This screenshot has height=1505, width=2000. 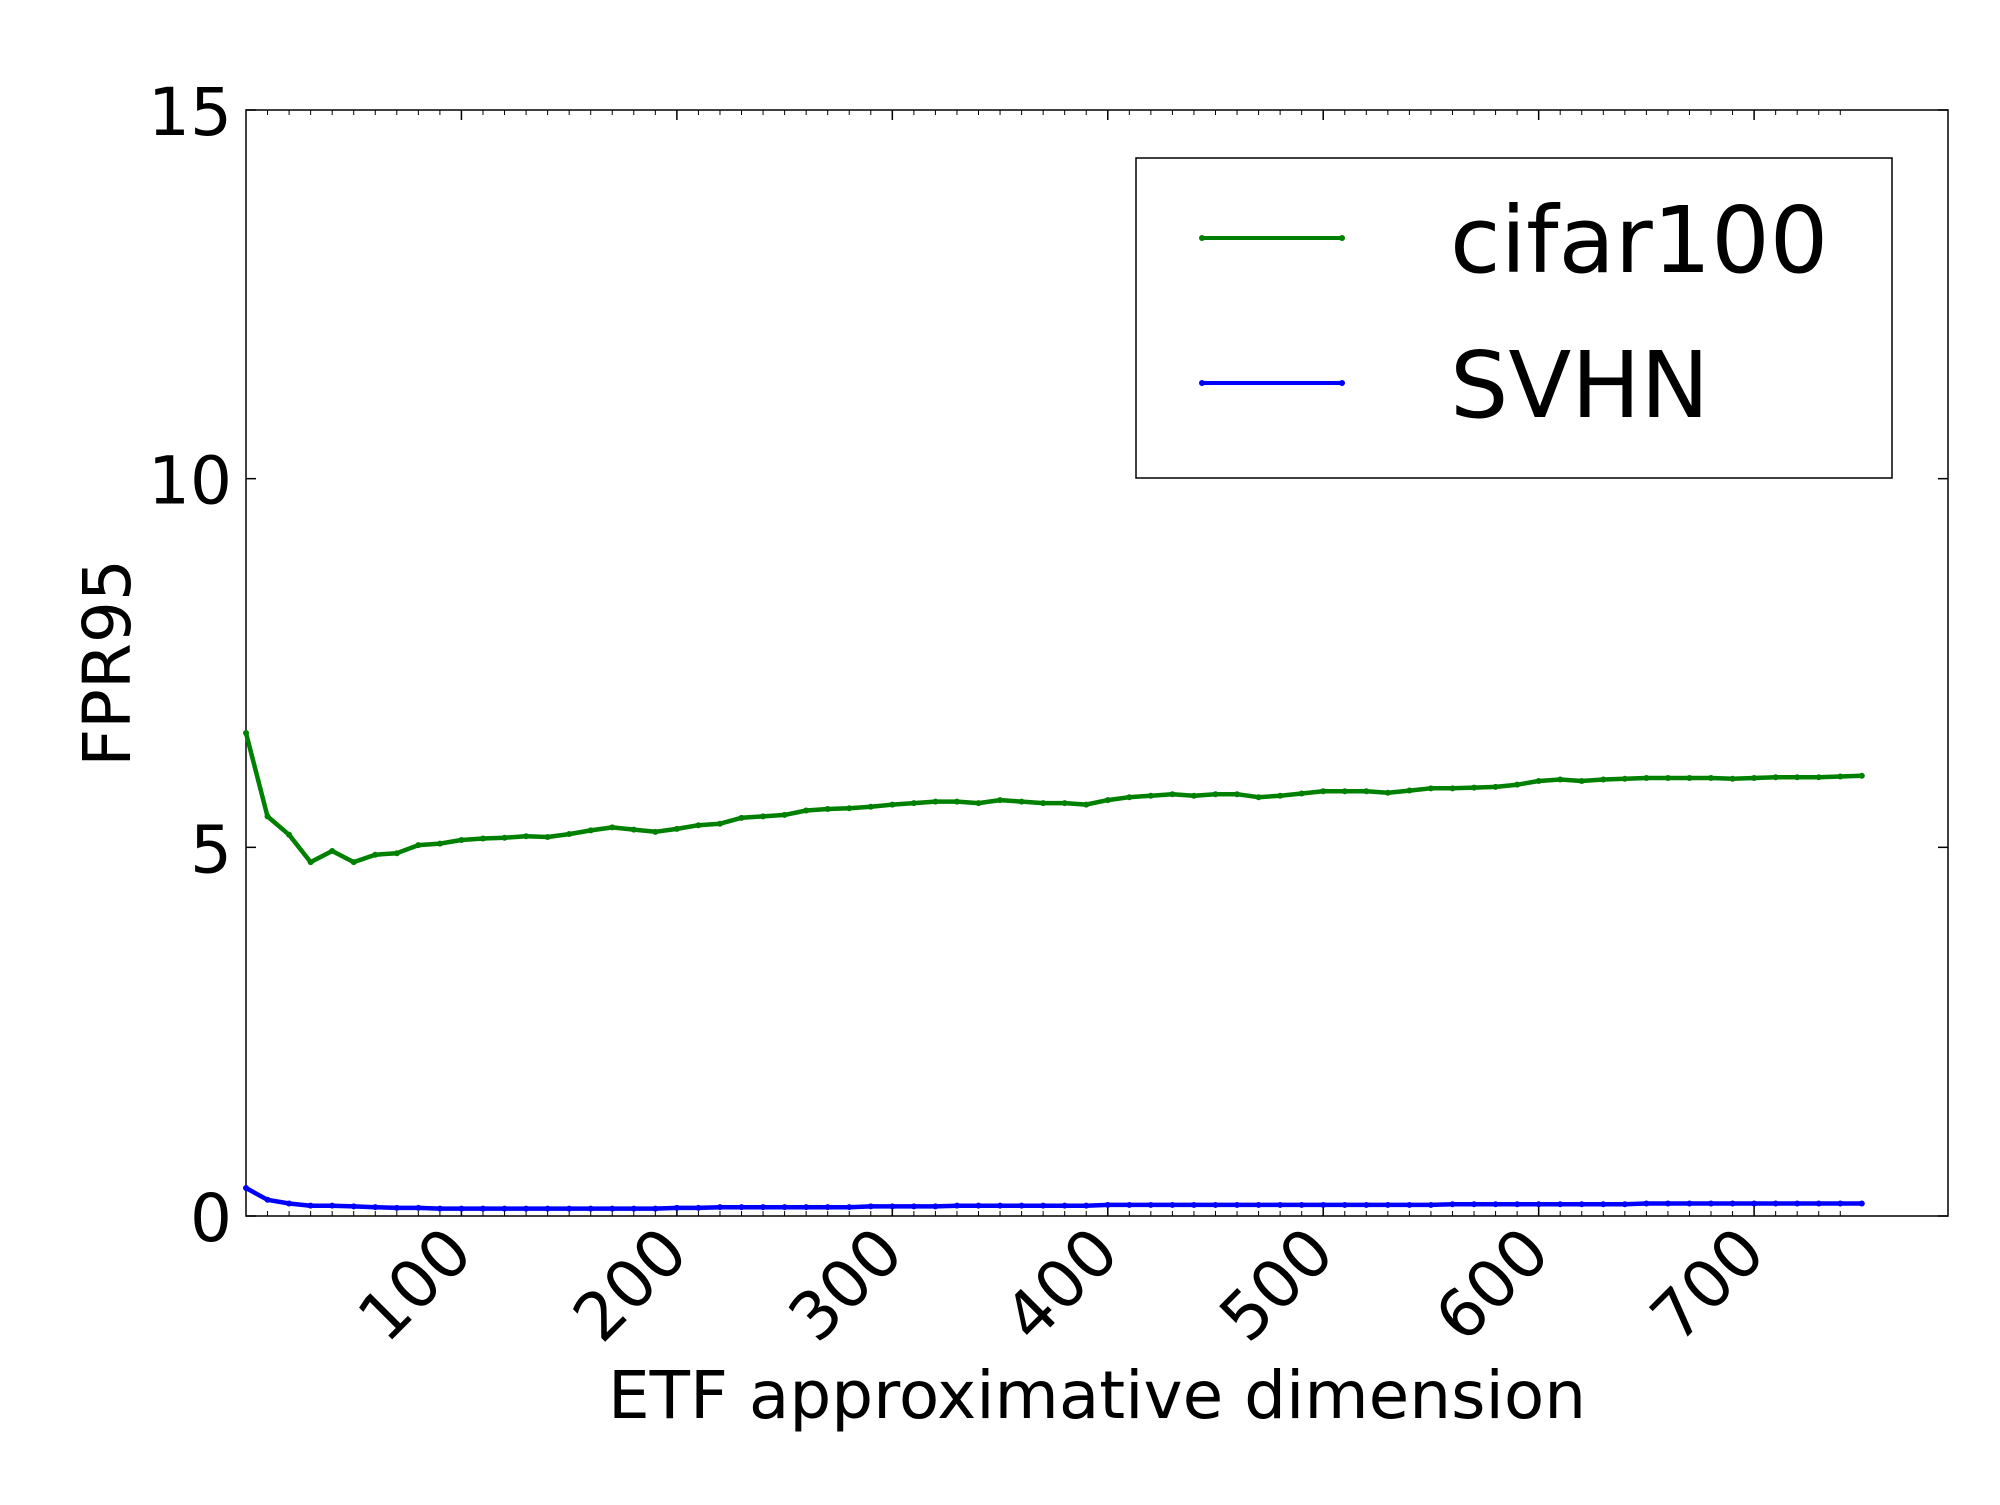 I want to click on legend-label-svhn: SVHN, so click(x=1579, y=385).